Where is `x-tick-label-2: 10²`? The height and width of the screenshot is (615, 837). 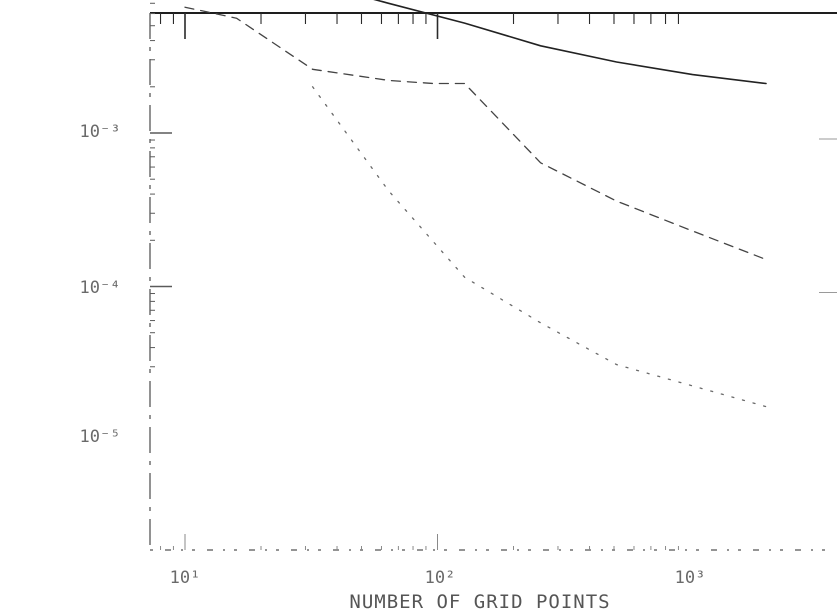 x-tick-label-2: 10² is located at coordinates (440, 578).